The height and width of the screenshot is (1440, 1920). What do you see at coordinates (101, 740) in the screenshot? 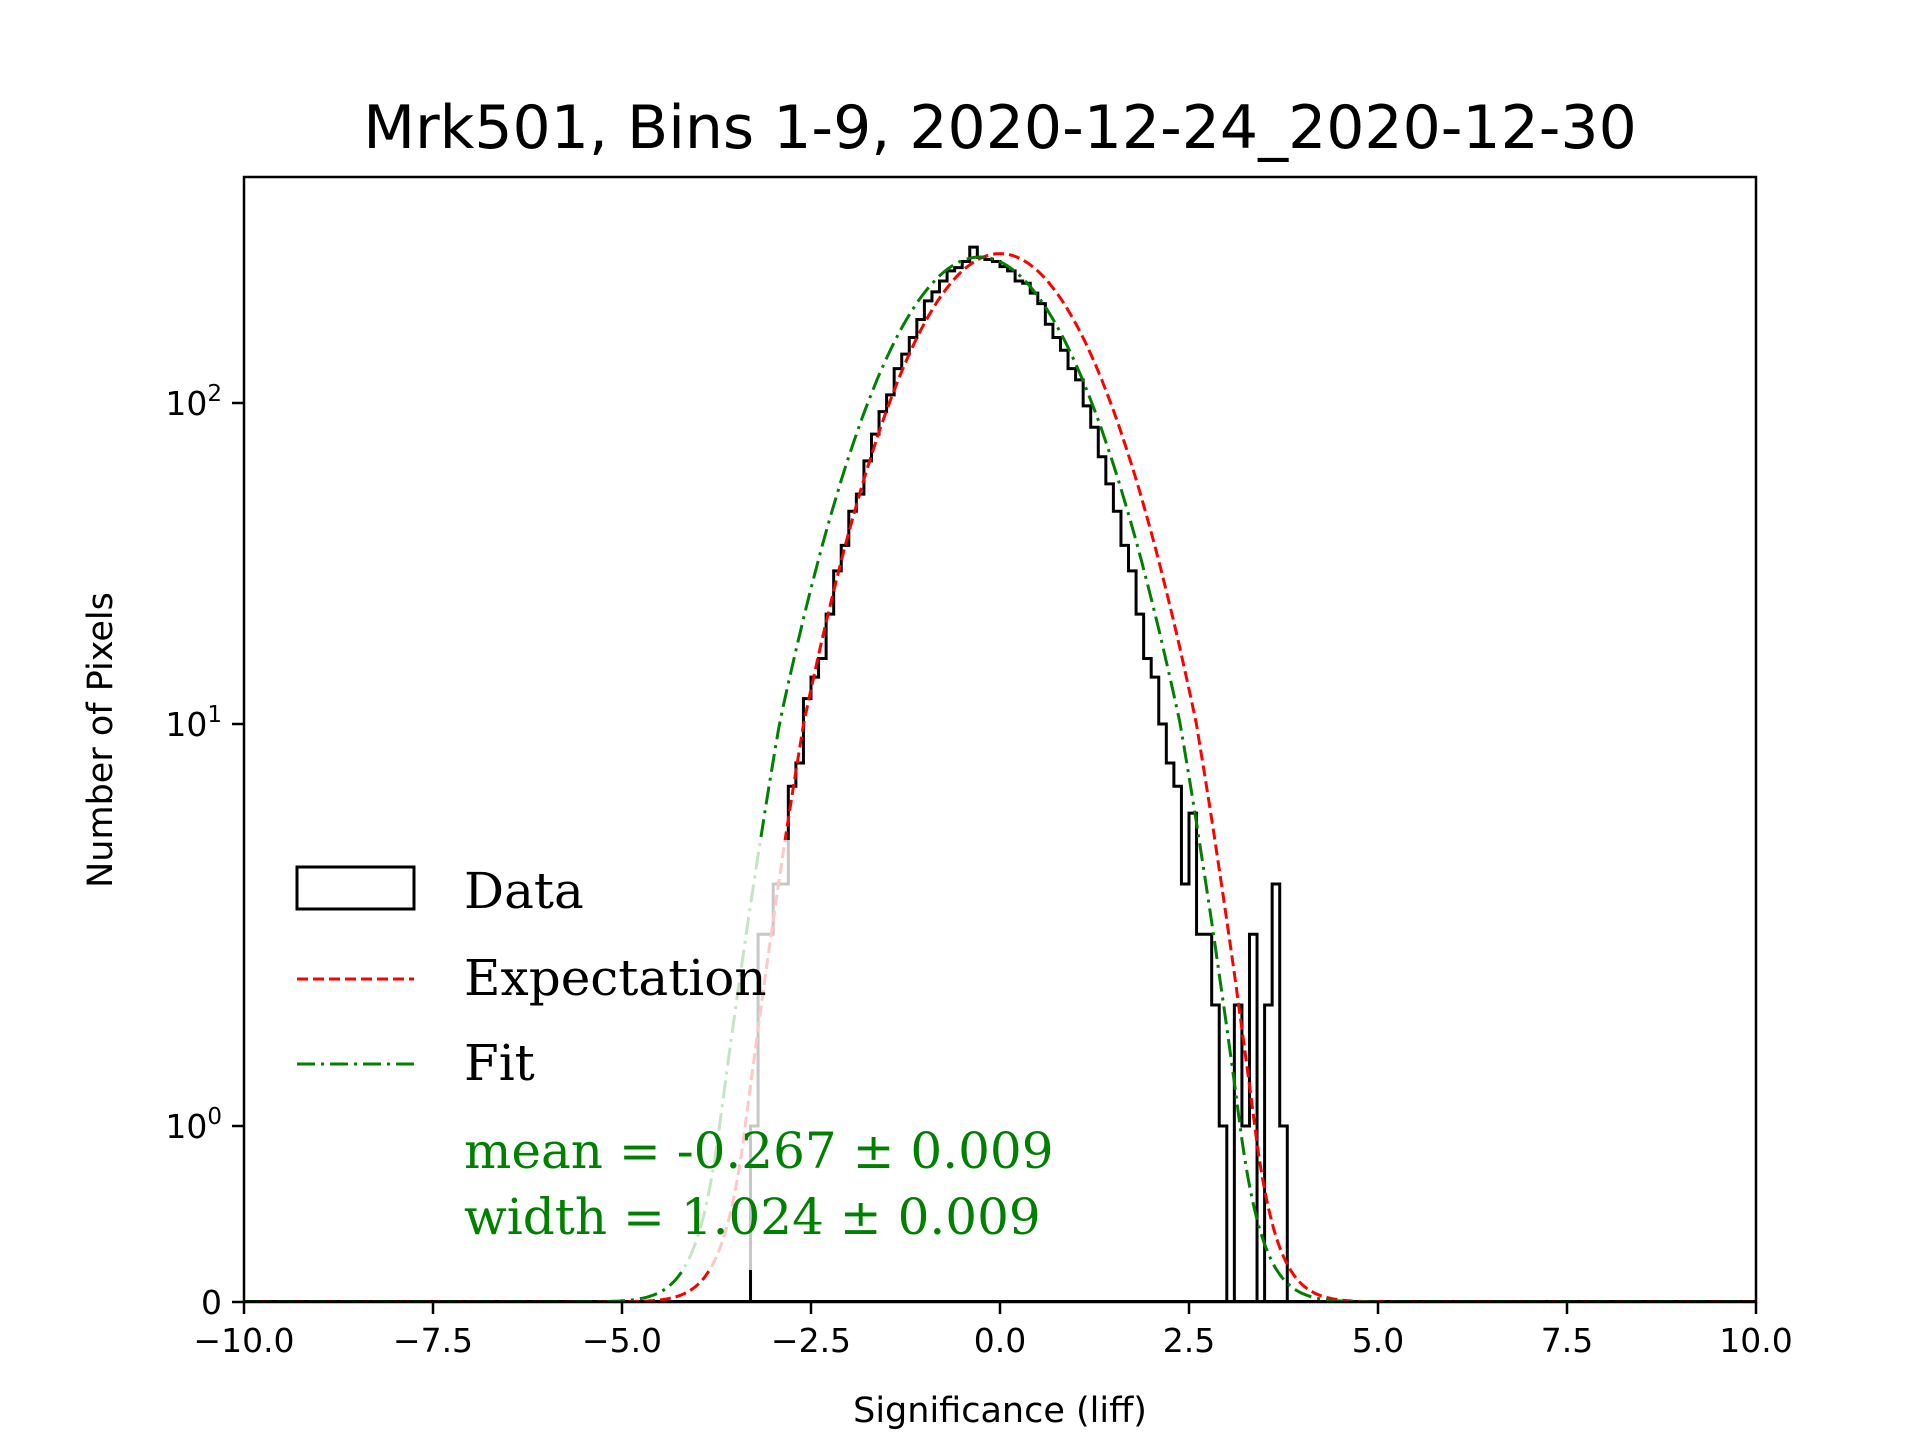
I see `y-axis-label: Number of Pixels` at bounding box center [101, 740].